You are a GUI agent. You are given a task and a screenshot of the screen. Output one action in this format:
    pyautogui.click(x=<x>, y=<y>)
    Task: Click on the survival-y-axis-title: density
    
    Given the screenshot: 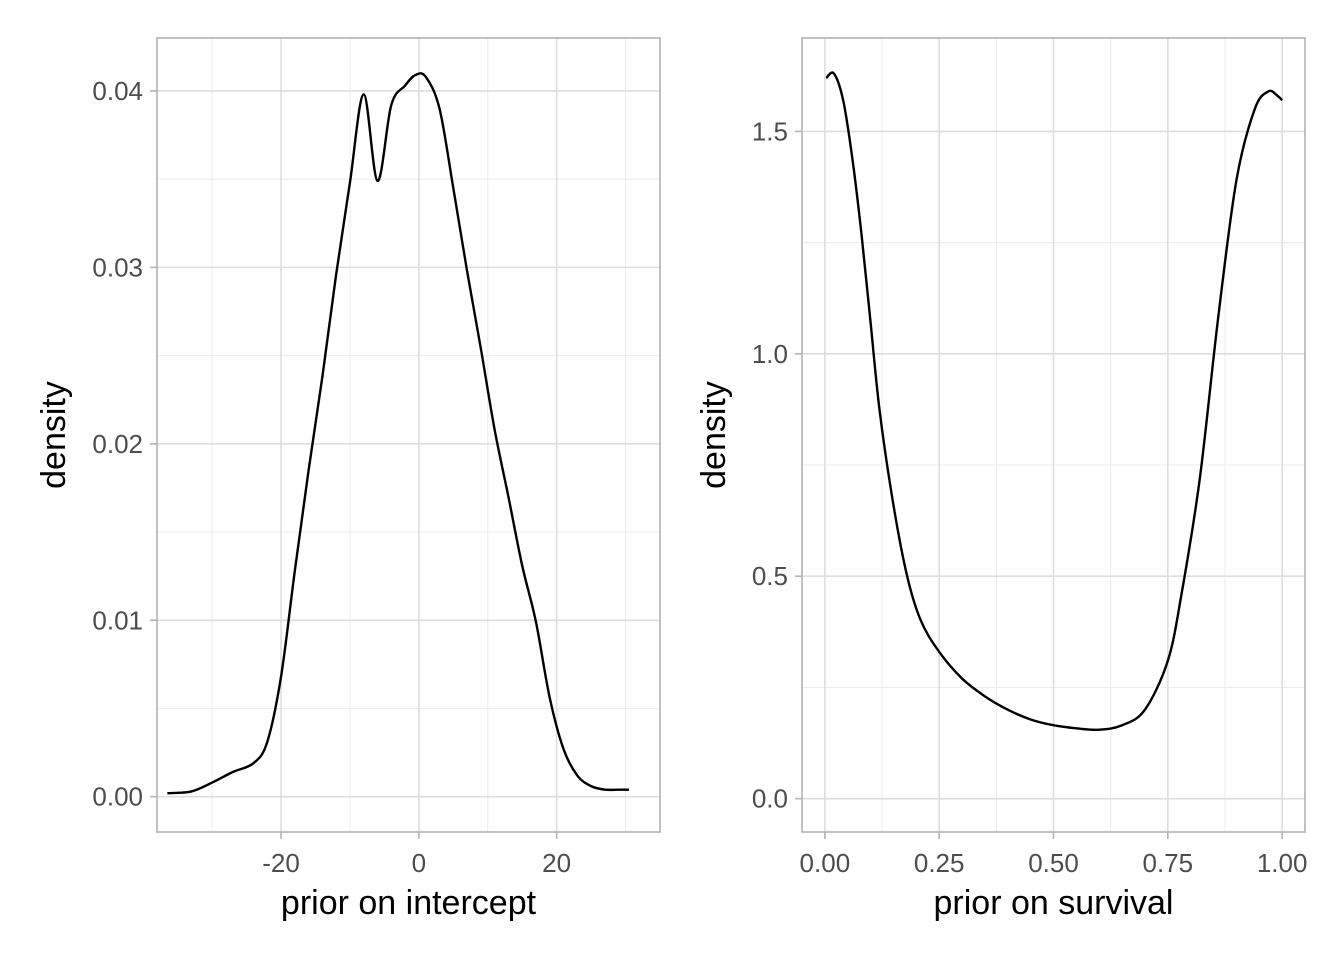 What is the action you would take?
    pyautogui.click(x=714, y=435)
    